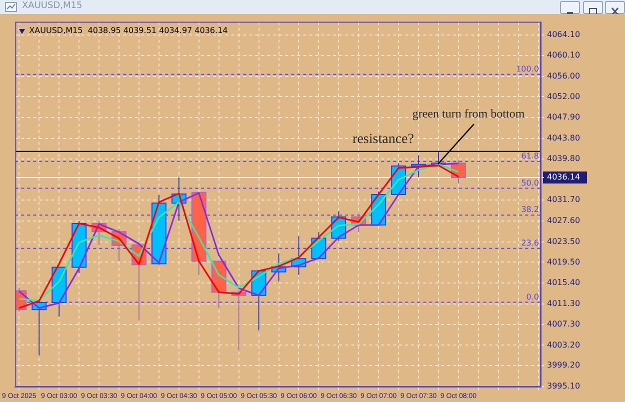 This screenshot has height=402, width=625. Describe the element at coordinates (563, 75) in the screenshot. I see `y-tick-label: 4056.00` at that location.